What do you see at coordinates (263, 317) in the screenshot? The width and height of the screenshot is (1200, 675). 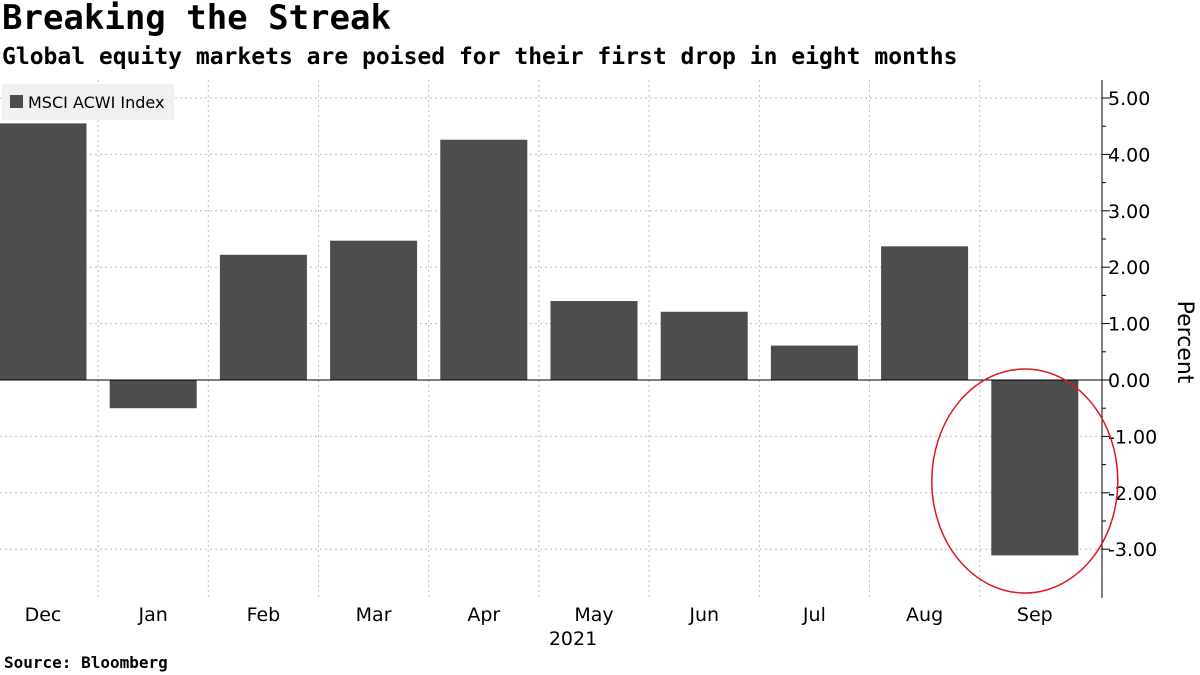 I see `bar-feb` at bounding box center [263, 317].